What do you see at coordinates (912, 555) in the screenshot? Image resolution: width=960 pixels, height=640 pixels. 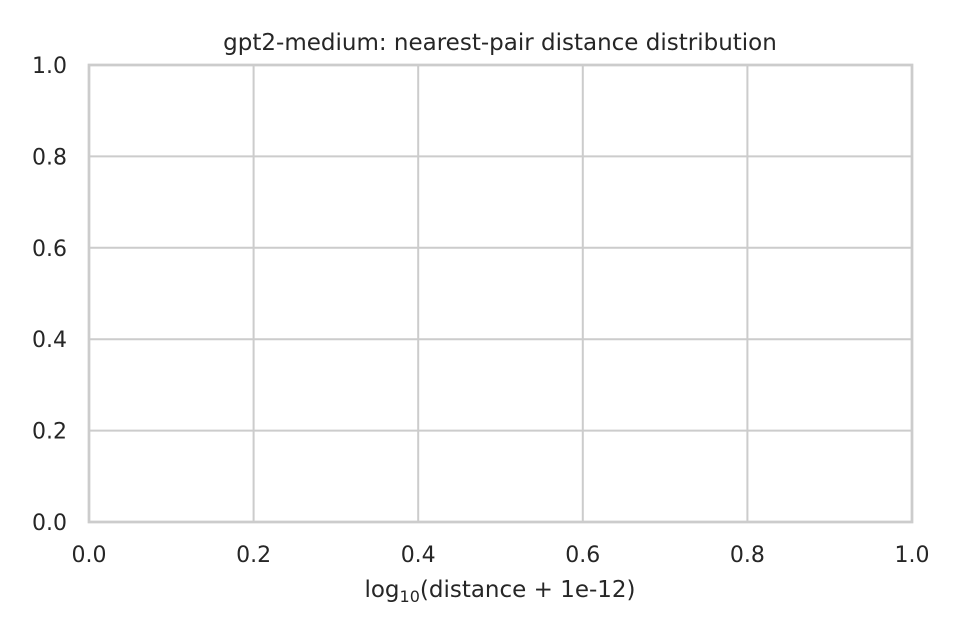 I see `x-tick-label: 1.0` at bounding box center [912, 555].